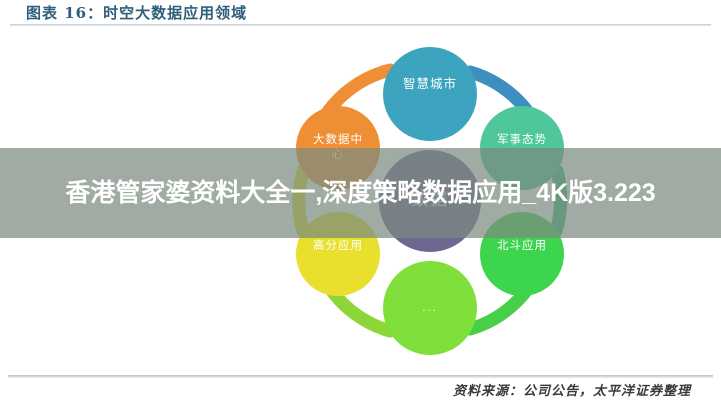  I want to click on watermark-text: 香港管家婆资料大全一,深度策略数据应用_4K版3.223, so click(360, 193).